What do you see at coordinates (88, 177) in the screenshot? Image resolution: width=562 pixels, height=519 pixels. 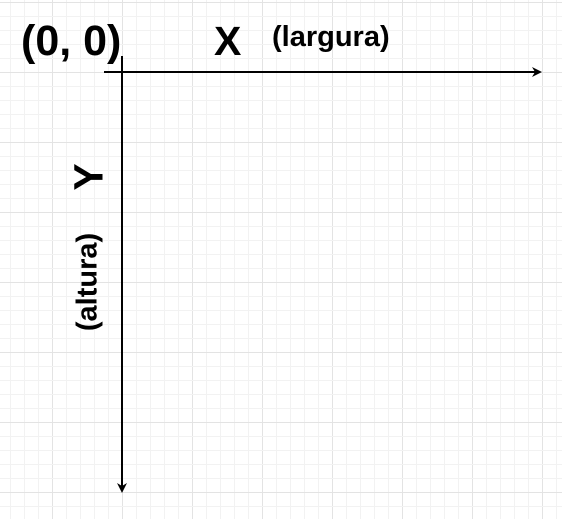 I see `y-axis-label: Y` at bounding box center [88, 177].